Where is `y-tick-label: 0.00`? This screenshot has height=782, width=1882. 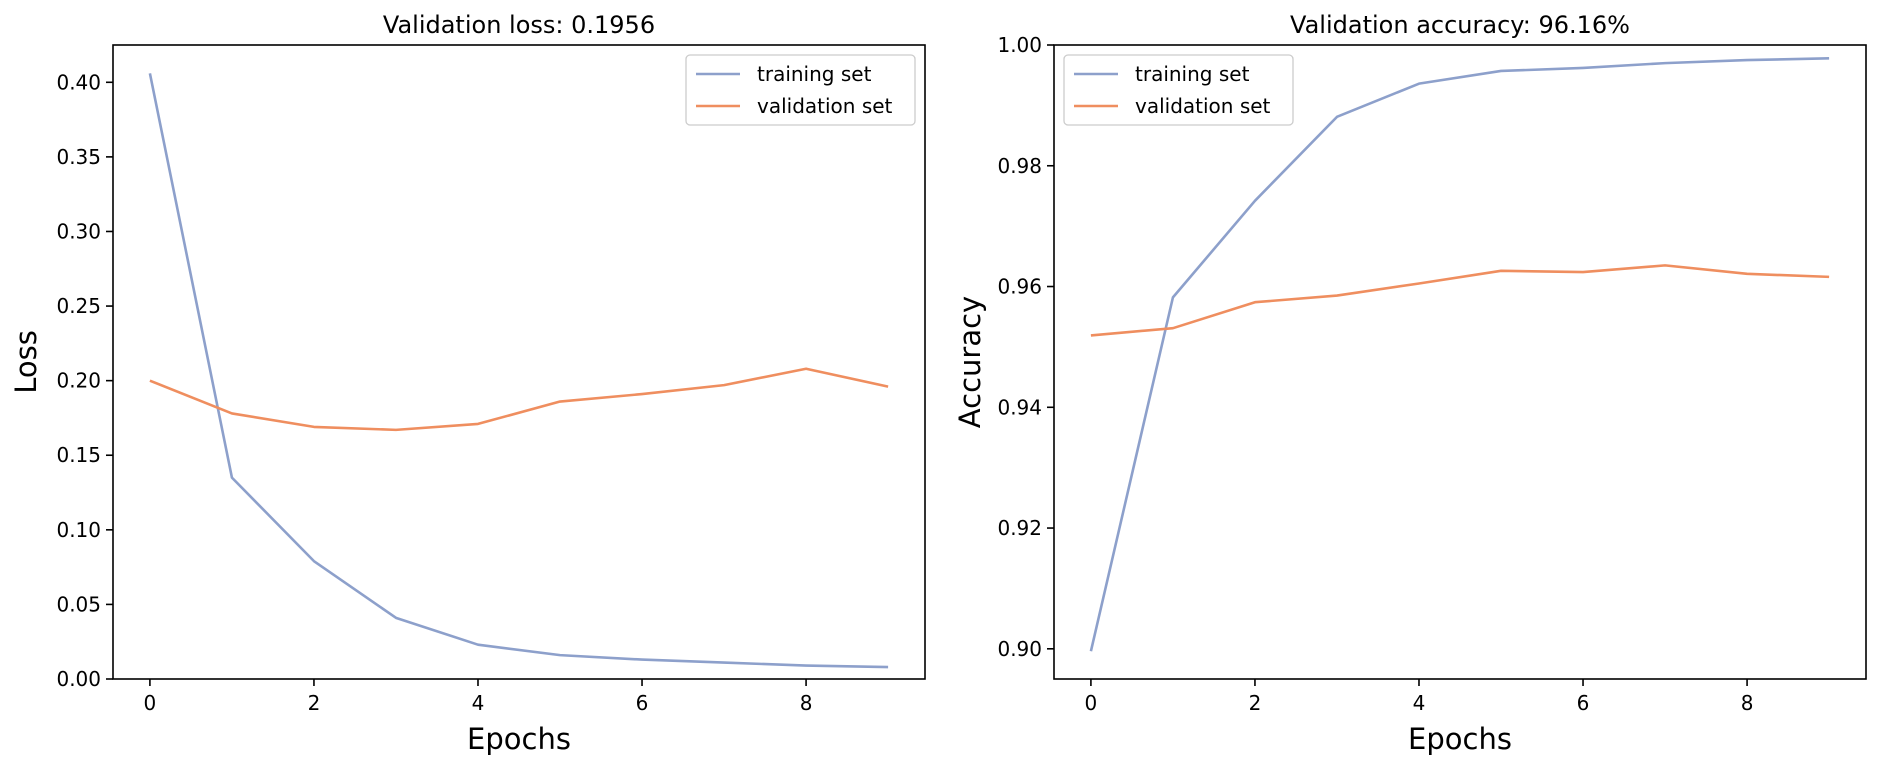 y-tick-label: 0.00 is located at coordinates (78, 679).